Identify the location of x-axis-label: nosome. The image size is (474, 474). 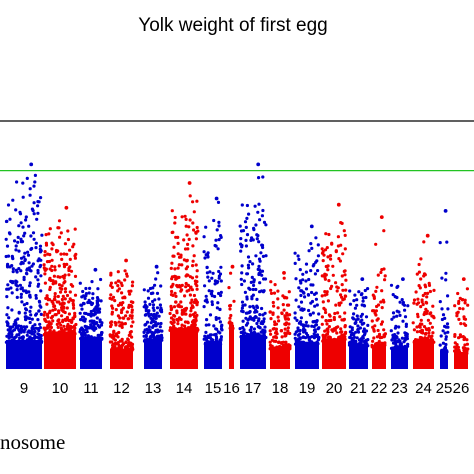
(32, 442).